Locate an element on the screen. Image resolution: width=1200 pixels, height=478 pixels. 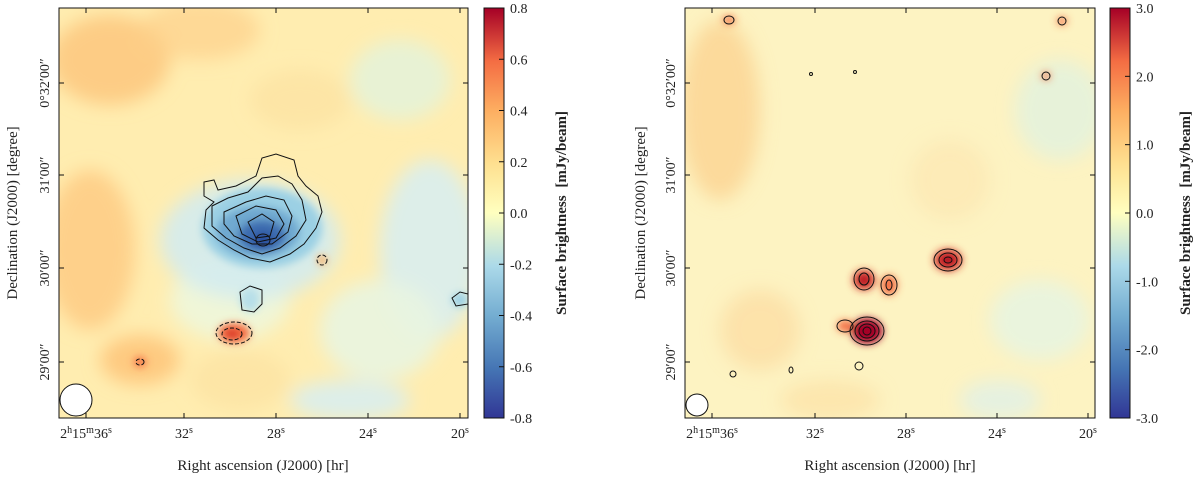
right-colorbar-label: Surface brightness is located at coordinates (1186, 255).